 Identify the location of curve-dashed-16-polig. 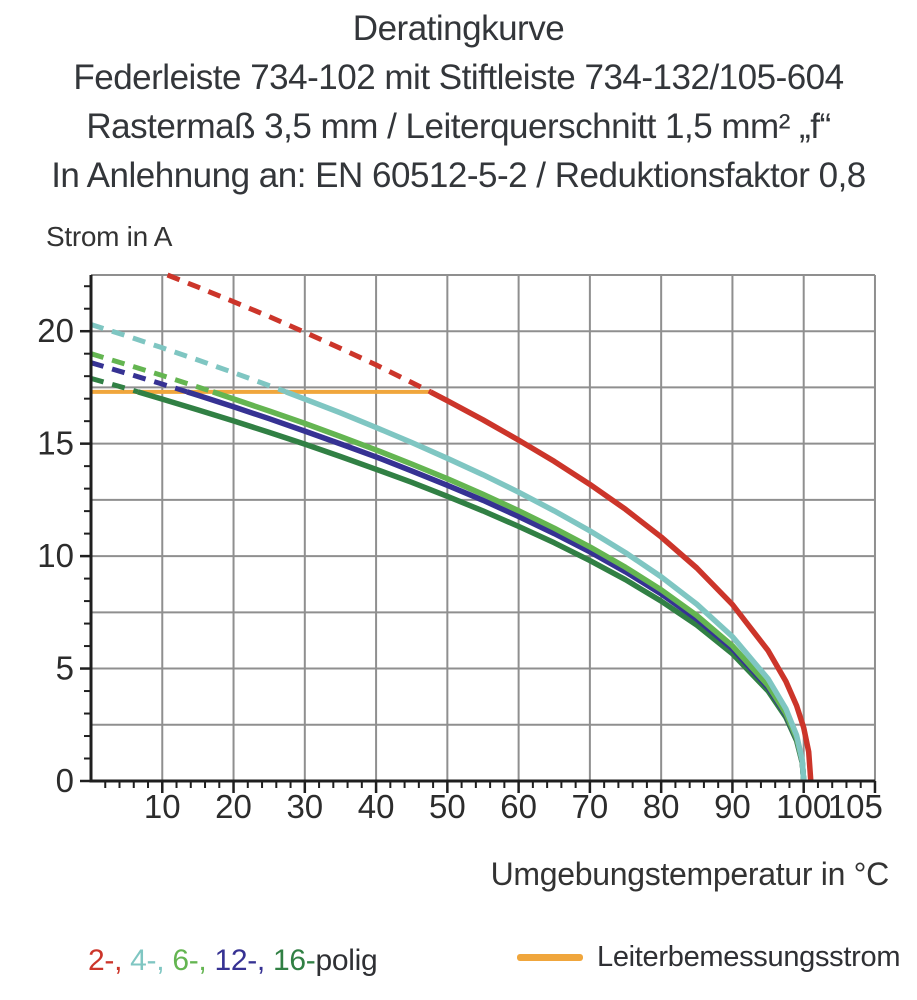
(114, 385).